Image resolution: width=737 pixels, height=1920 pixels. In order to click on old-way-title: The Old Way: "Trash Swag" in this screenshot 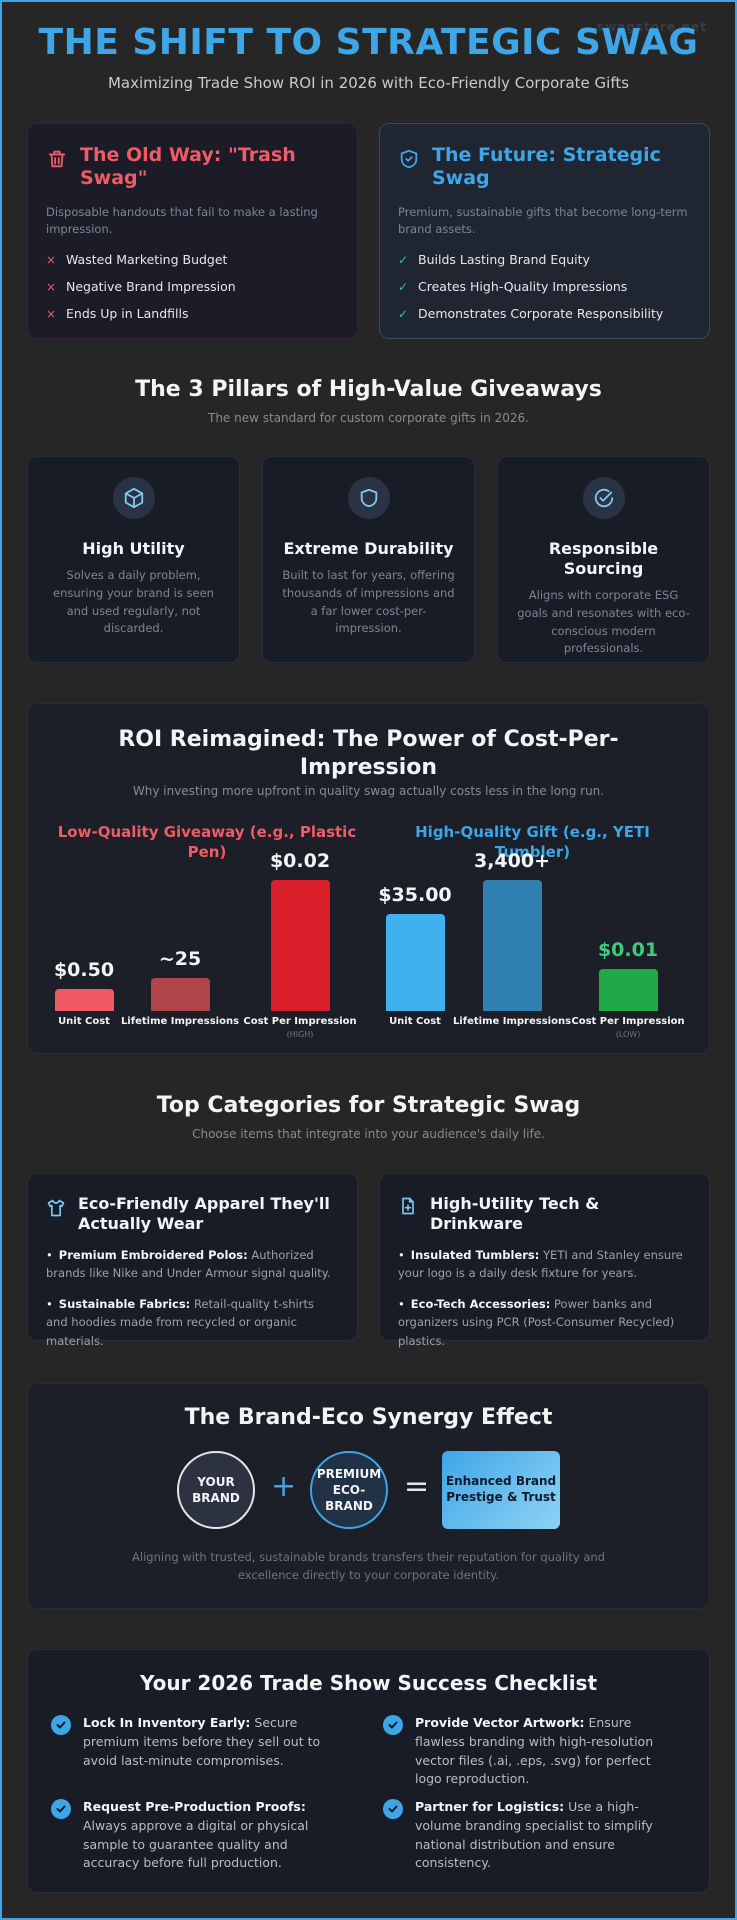, I will do `click(188, 166)`.